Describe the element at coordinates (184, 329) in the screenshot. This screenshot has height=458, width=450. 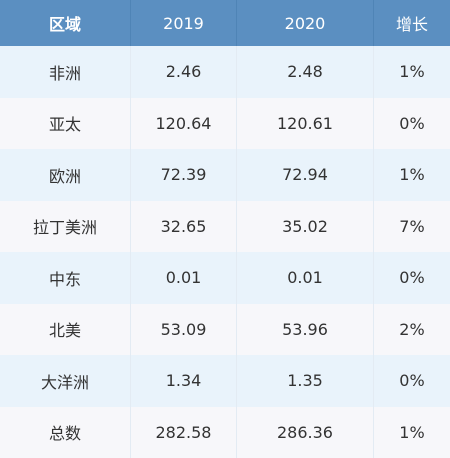
I see `cell-2019: 53.09` at that location.